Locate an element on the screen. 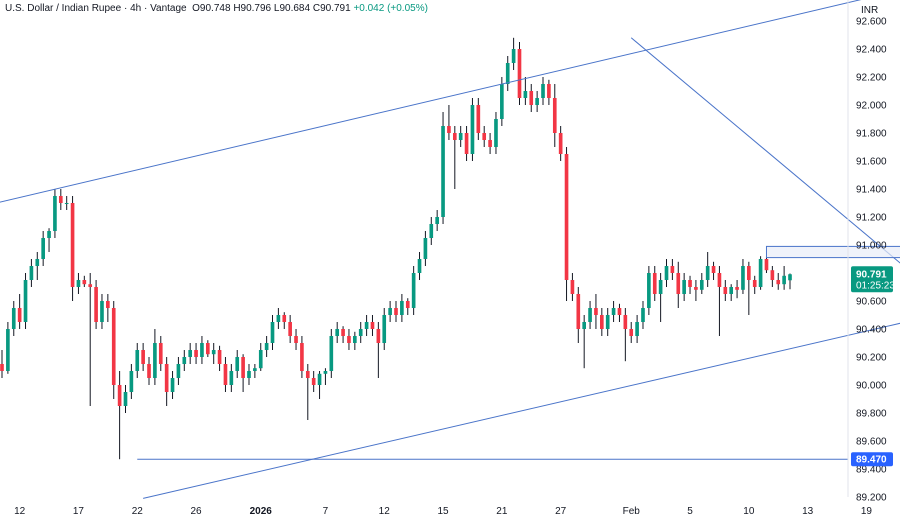 Image resolution: width=900 pixels, height=519 pixels. price-tick-label: 92.400 is located at coordinates (871, 50).